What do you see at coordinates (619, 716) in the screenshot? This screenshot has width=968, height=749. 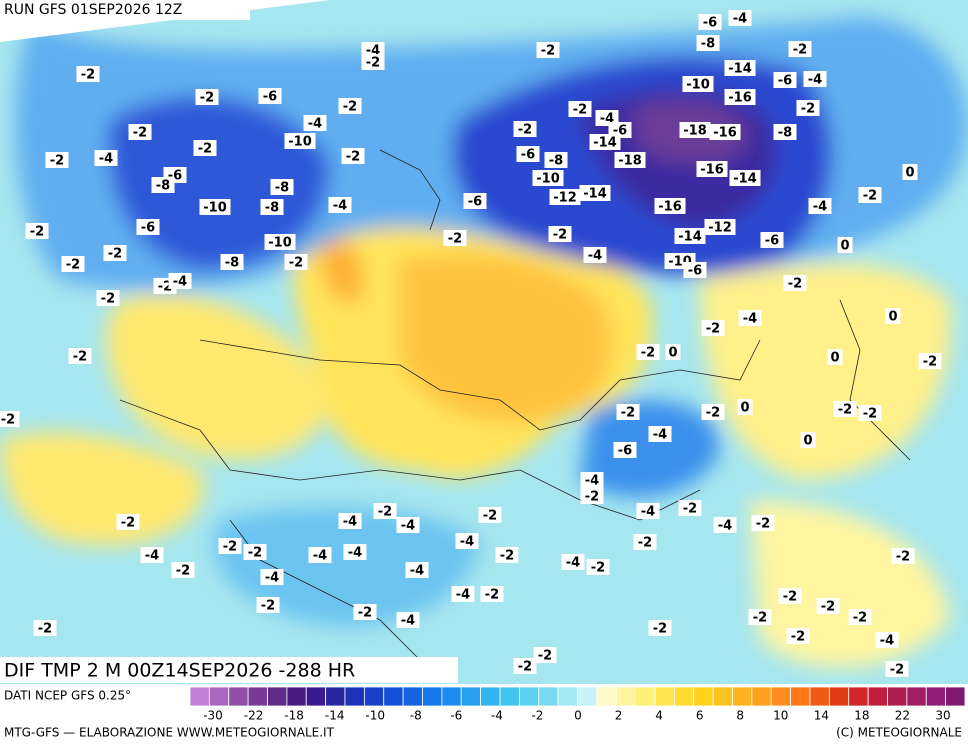 I see `colorbar-label: 2` at bounding box center [619, 716].